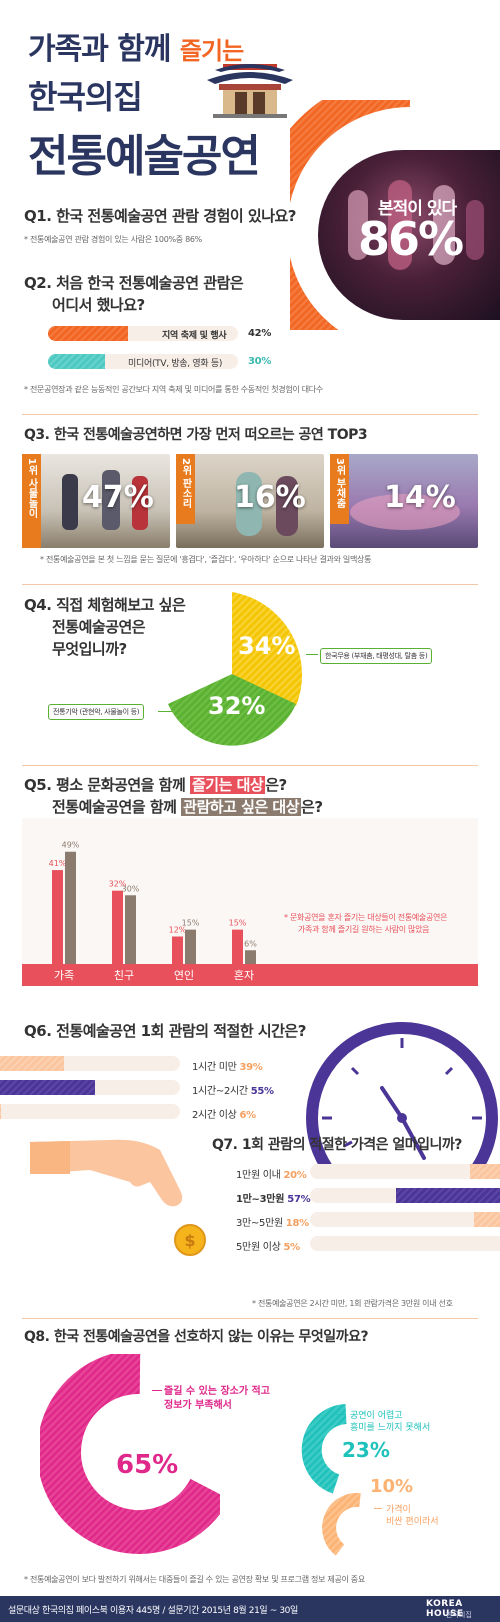 Image resolution: width=500 pixels, height=1622 pixels. What do you see at coordinates (214, 1067) in the screenshot?
I see `q6-label-text-0: 1시간 미만` at bounding box center [214, 1067].